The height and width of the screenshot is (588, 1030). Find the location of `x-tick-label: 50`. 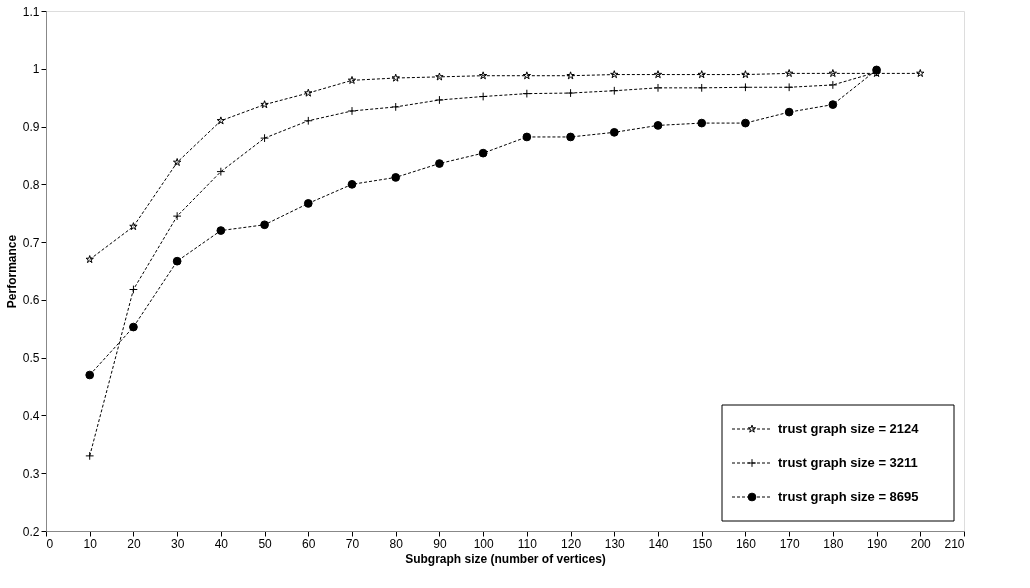

x-tick-label: 50 is located at coordinates (265, 543).